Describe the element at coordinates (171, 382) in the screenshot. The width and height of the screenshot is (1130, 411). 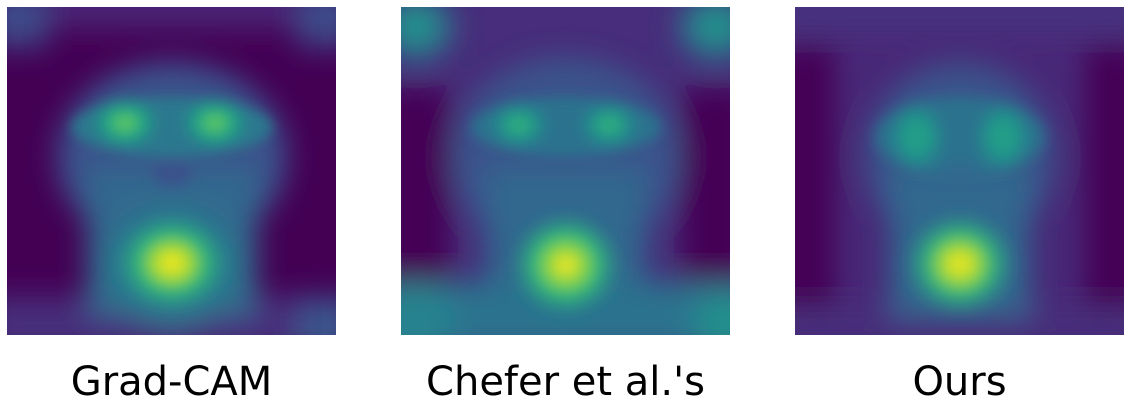
I see `caption-gradcam: Grad-CAM` at that location.